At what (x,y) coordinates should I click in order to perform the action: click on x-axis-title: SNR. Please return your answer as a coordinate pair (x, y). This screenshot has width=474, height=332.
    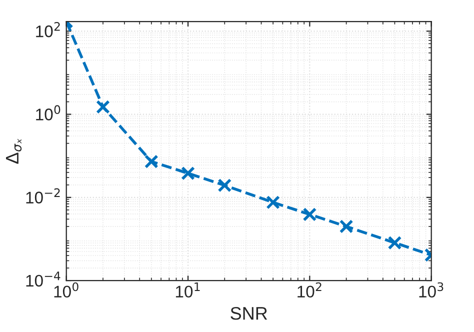
    Looking at the image, I should click on (249, 313).